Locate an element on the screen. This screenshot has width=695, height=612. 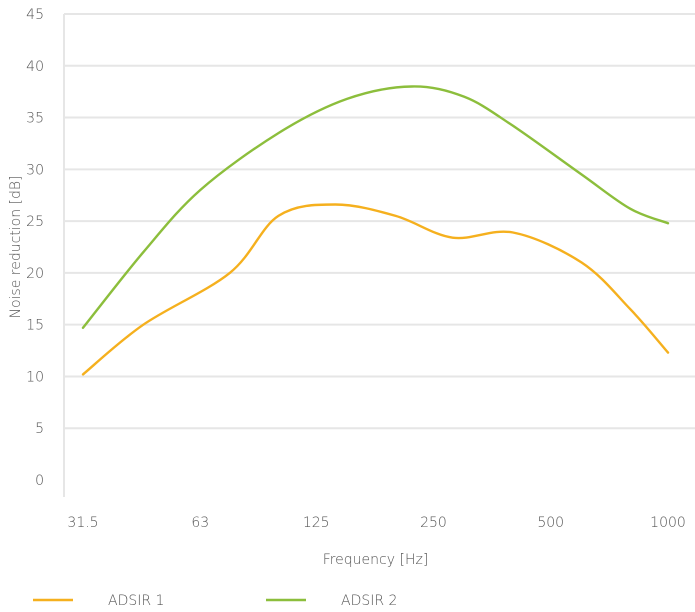
x-tick-label-4: 500 is located at coordinates (550, 523).